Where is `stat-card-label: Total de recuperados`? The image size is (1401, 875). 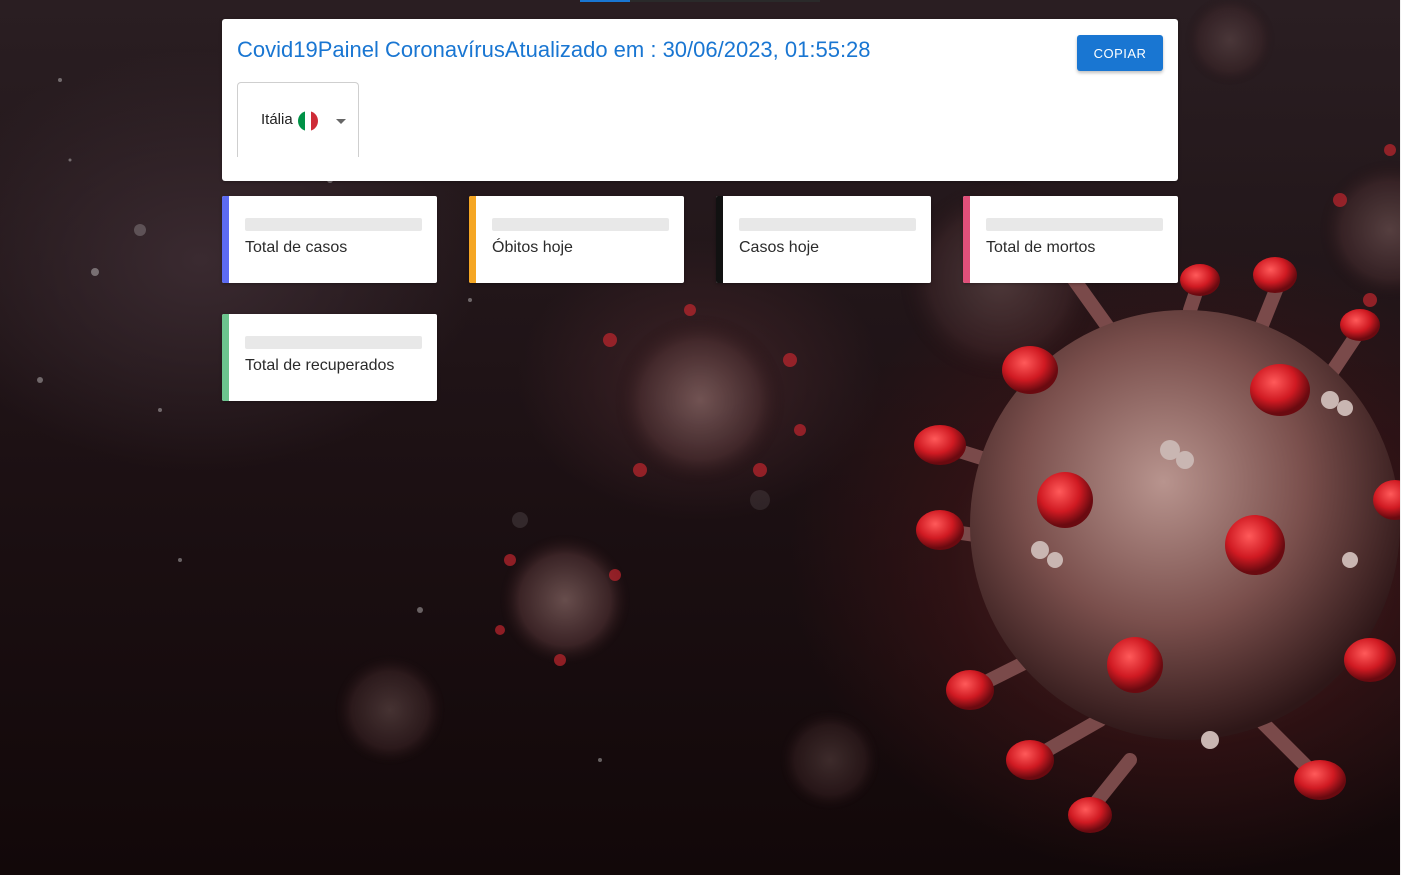
stat-card-label: Total de recuperados is located at coordinates (320, 365).